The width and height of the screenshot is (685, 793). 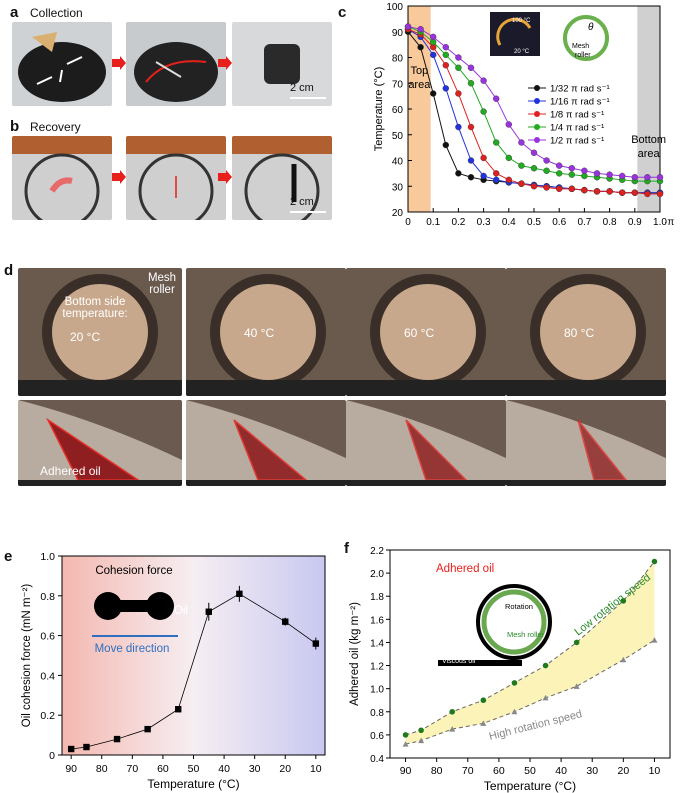 I want to click on band-label: Top, so click(x=419, y=71).